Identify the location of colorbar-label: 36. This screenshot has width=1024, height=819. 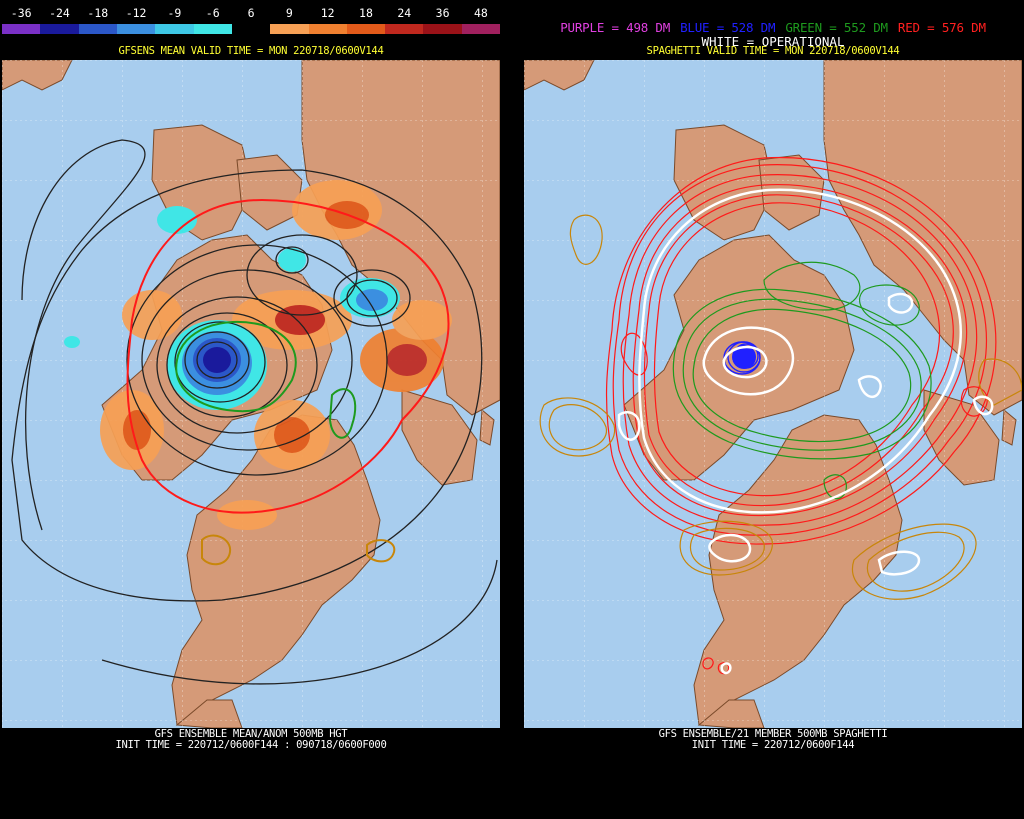
(442, 13).